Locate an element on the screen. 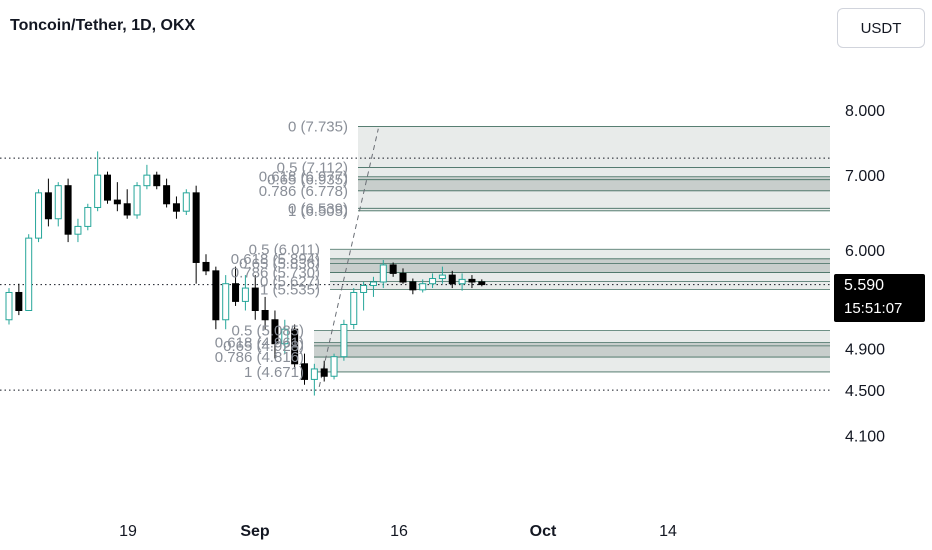 This screenshot has width=932, height=550. bar-countdown-timer: 15:51:07 is located at coordinates (873, 308).